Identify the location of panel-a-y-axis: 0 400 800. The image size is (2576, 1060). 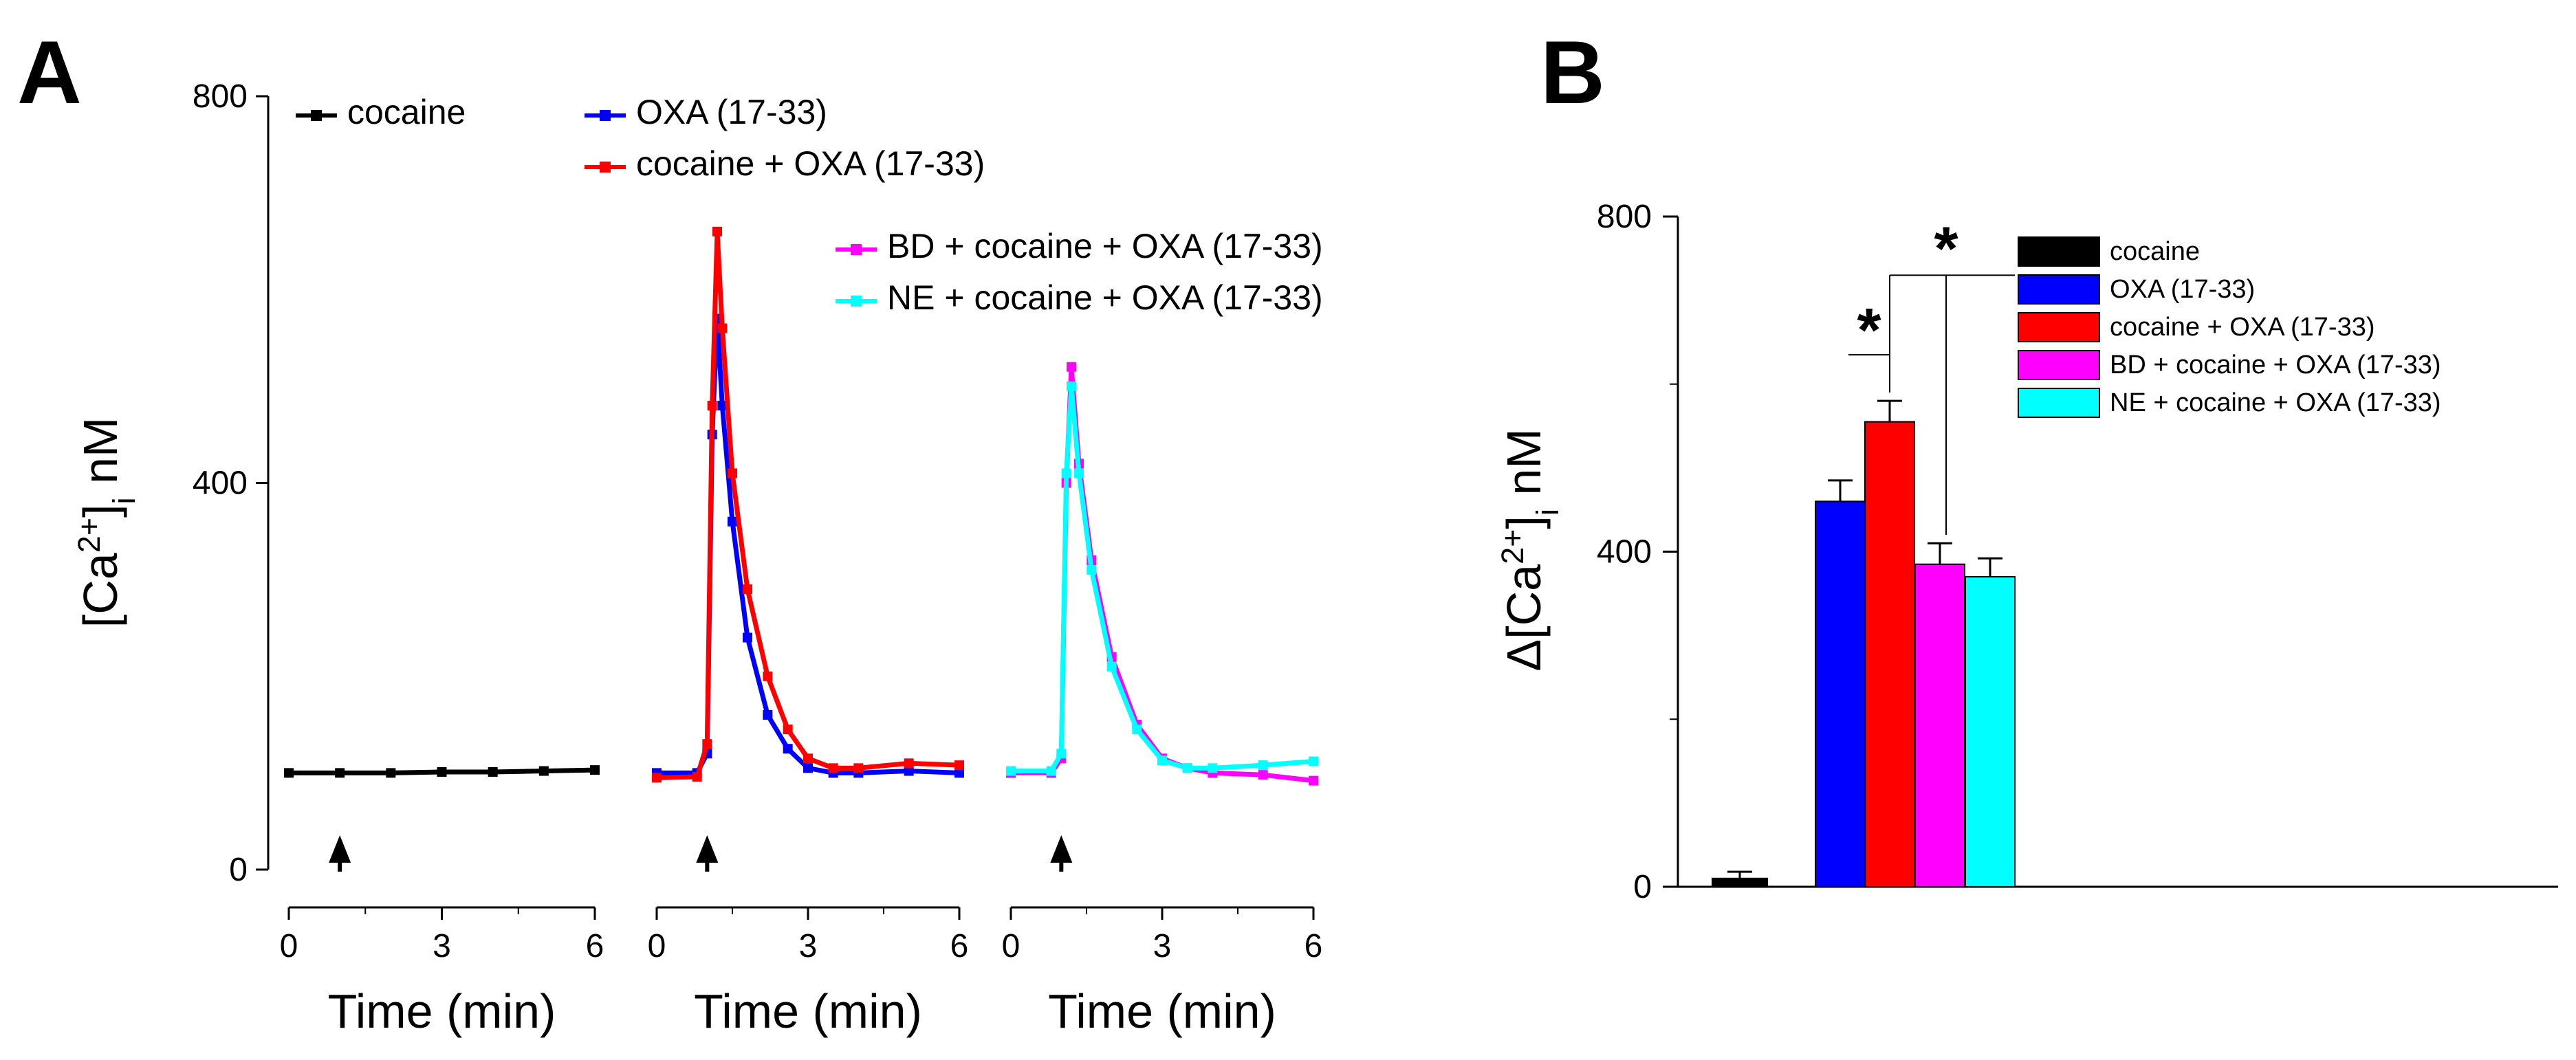
(231, 483).